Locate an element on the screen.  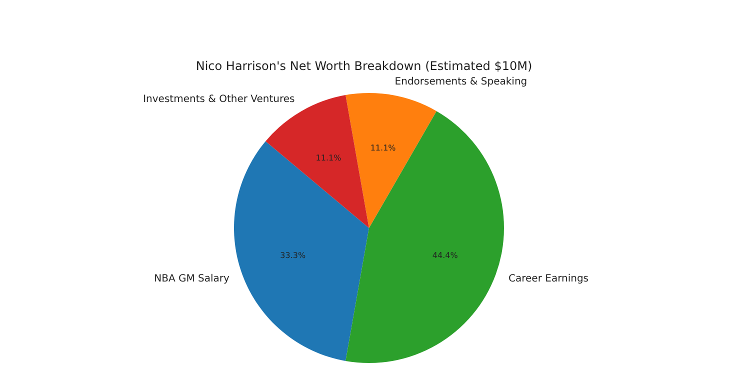
slice-label: NBA GM Salary is located at coordinates (192, 278).